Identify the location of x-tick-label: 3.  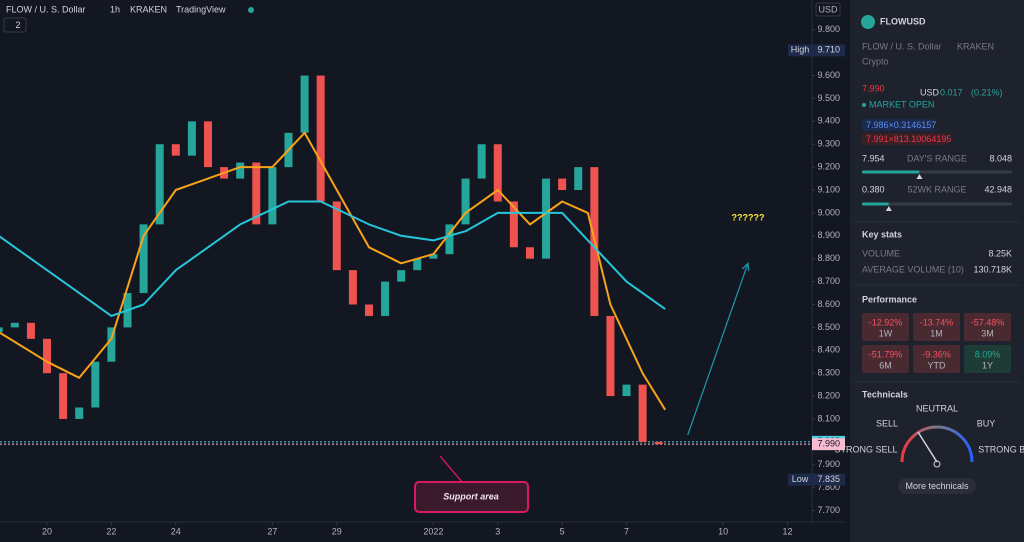
(497, 531).